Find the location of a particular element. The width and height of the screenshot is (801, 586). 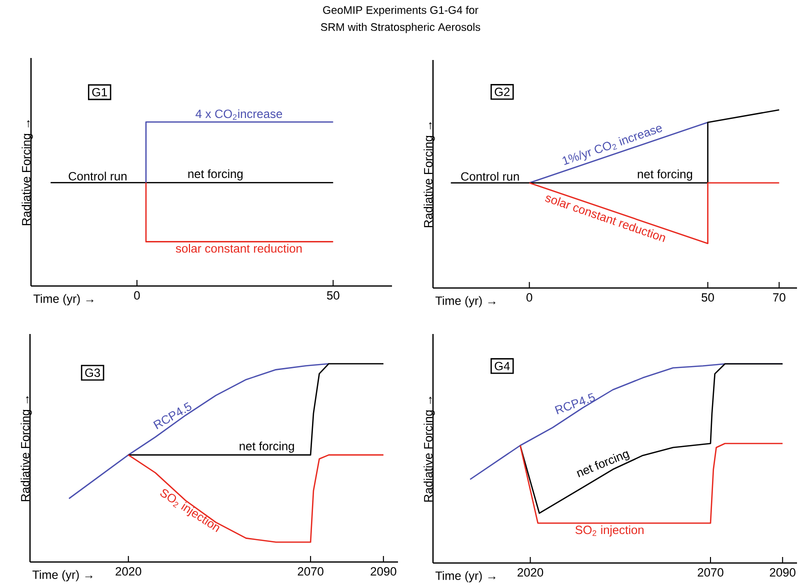

chart-title: G2 is located at coordinates (502, 92).